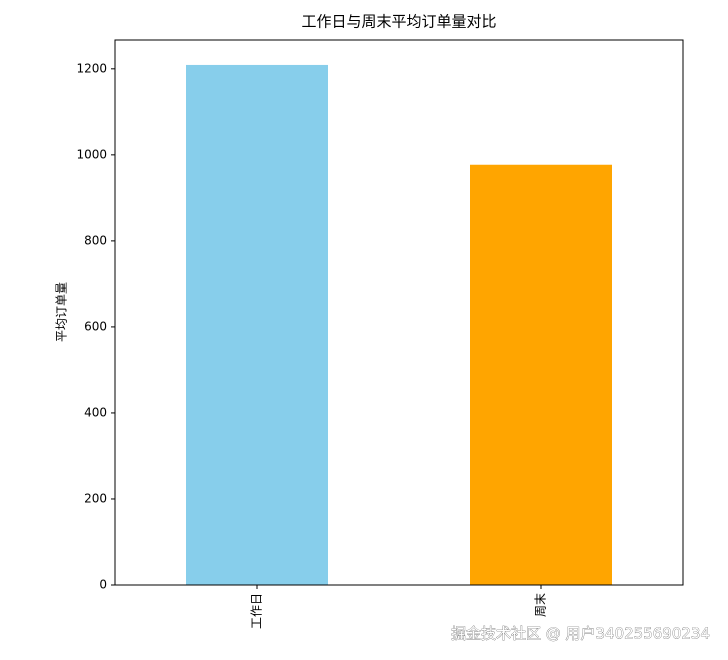  What do you see at coordinates (580, 634) in the screenshot?
I see `watermark: 掘金技术社区 @ 用户340255690234` at bounding box center [580, 634].